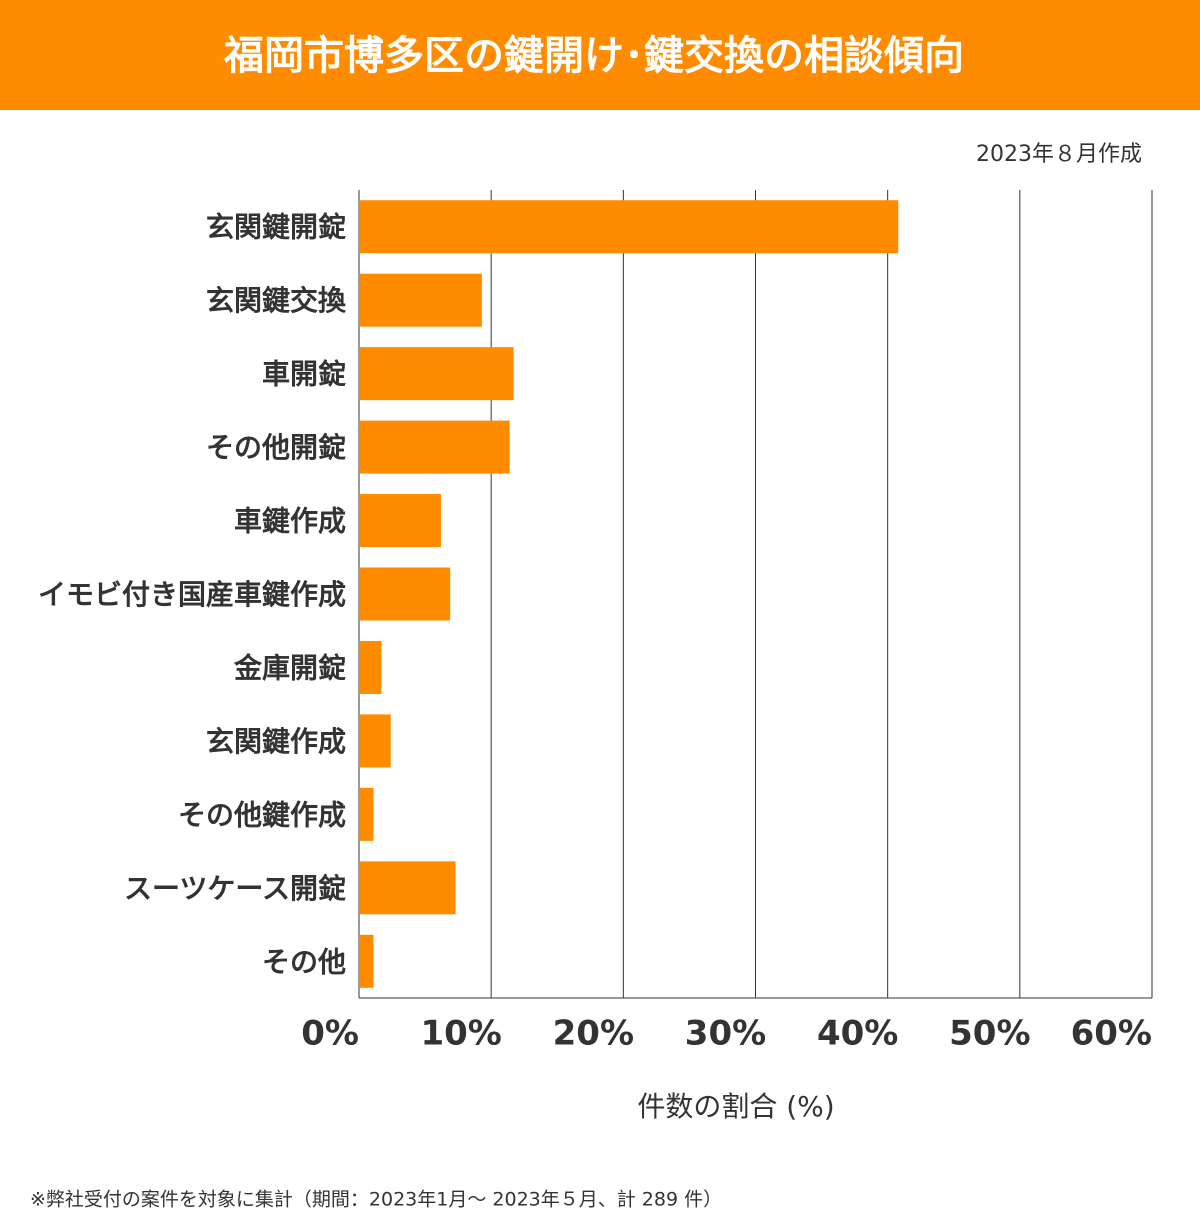 The width and height of the screenshot is (1200, 1223). I want to click on y-tick-label: 金庫開錠, so click(289, 667).